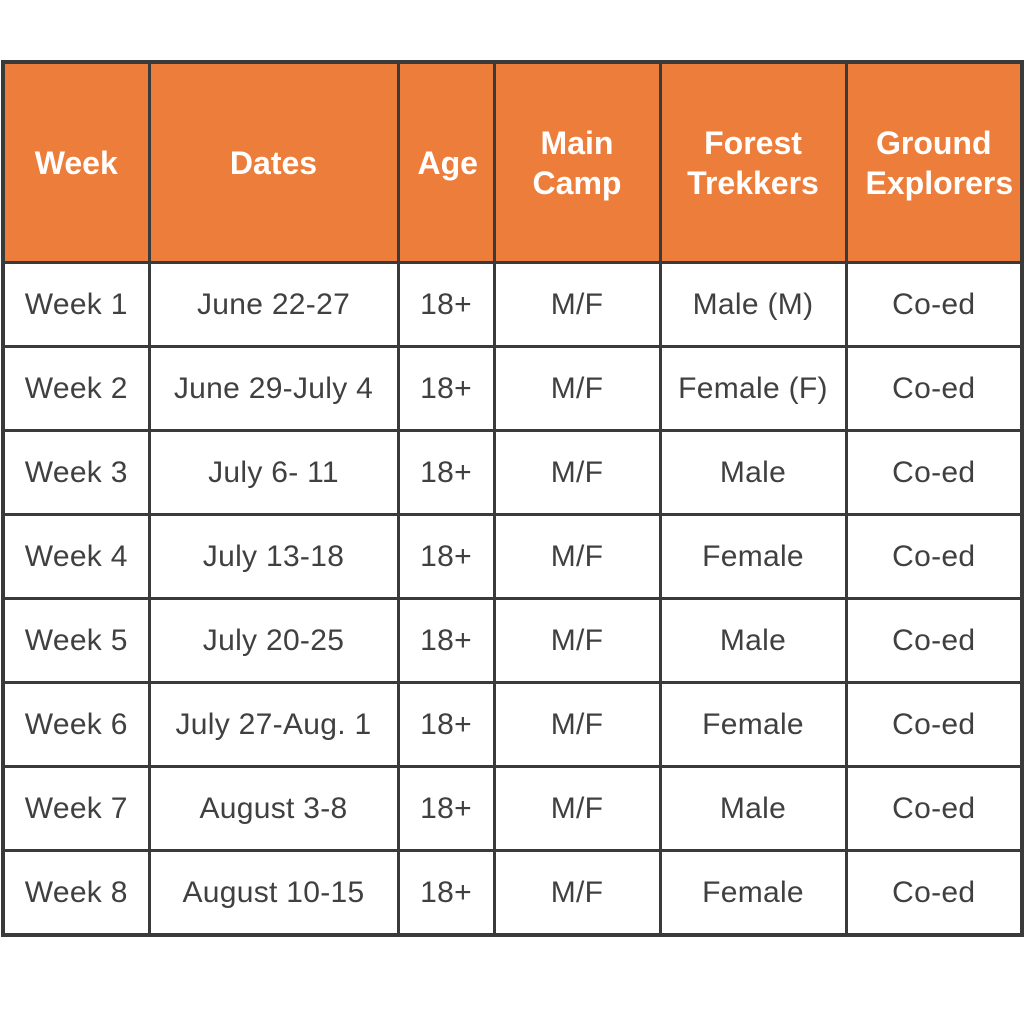 The height and width of the screenshot is (1024, 1024). I want to click on cell-dates: August 10-15, so click(273, 893).